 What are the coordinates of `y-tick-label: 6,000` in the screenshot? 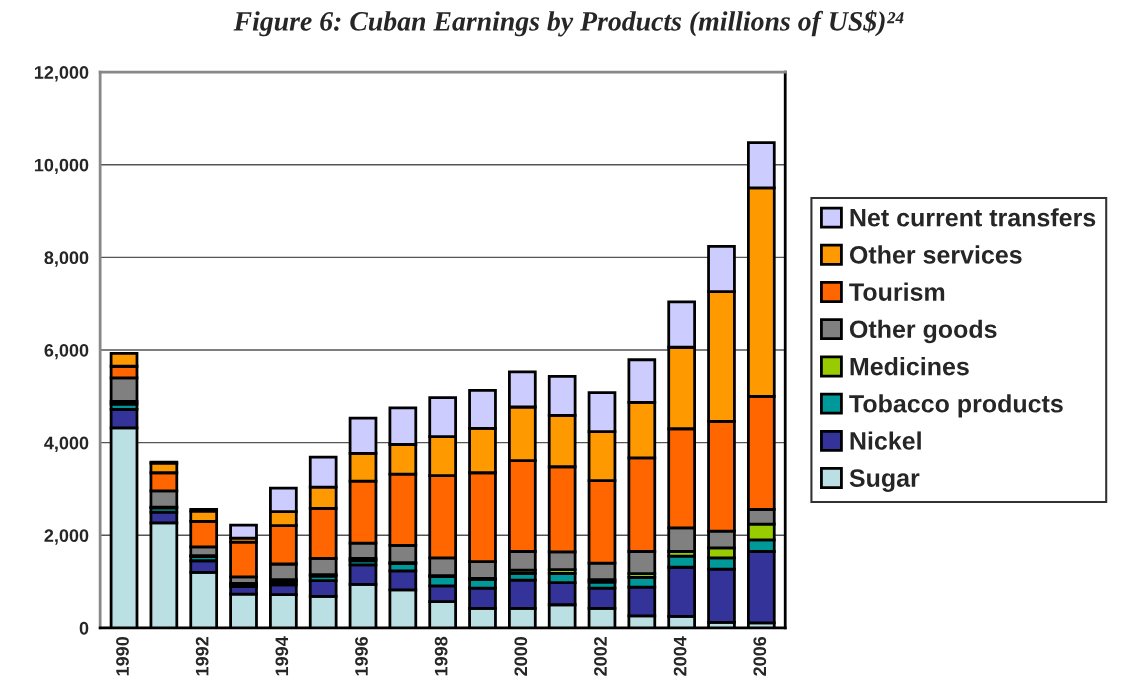 It's located at (66, 351).